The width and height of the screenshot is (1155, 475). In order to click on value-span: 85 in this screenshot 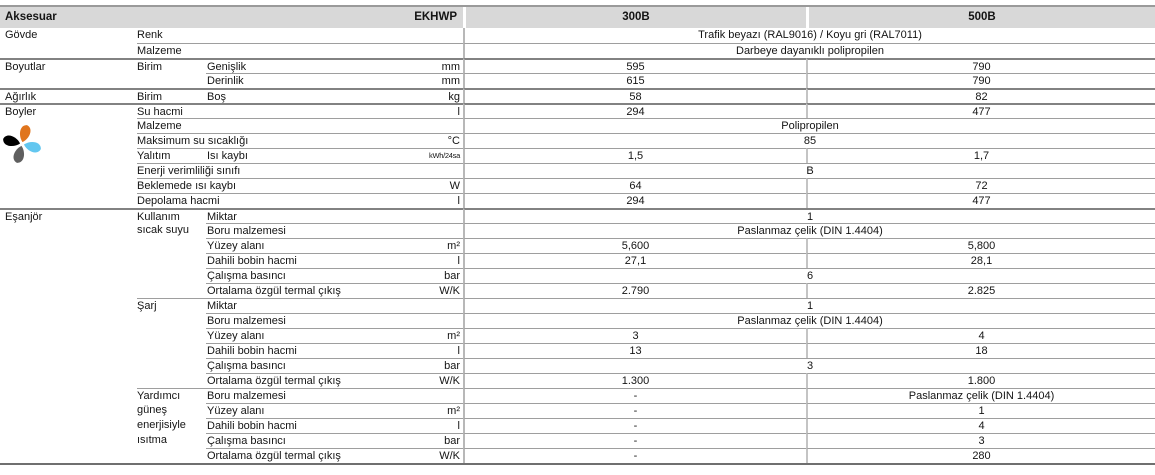, I will do `click(809, 140)`.